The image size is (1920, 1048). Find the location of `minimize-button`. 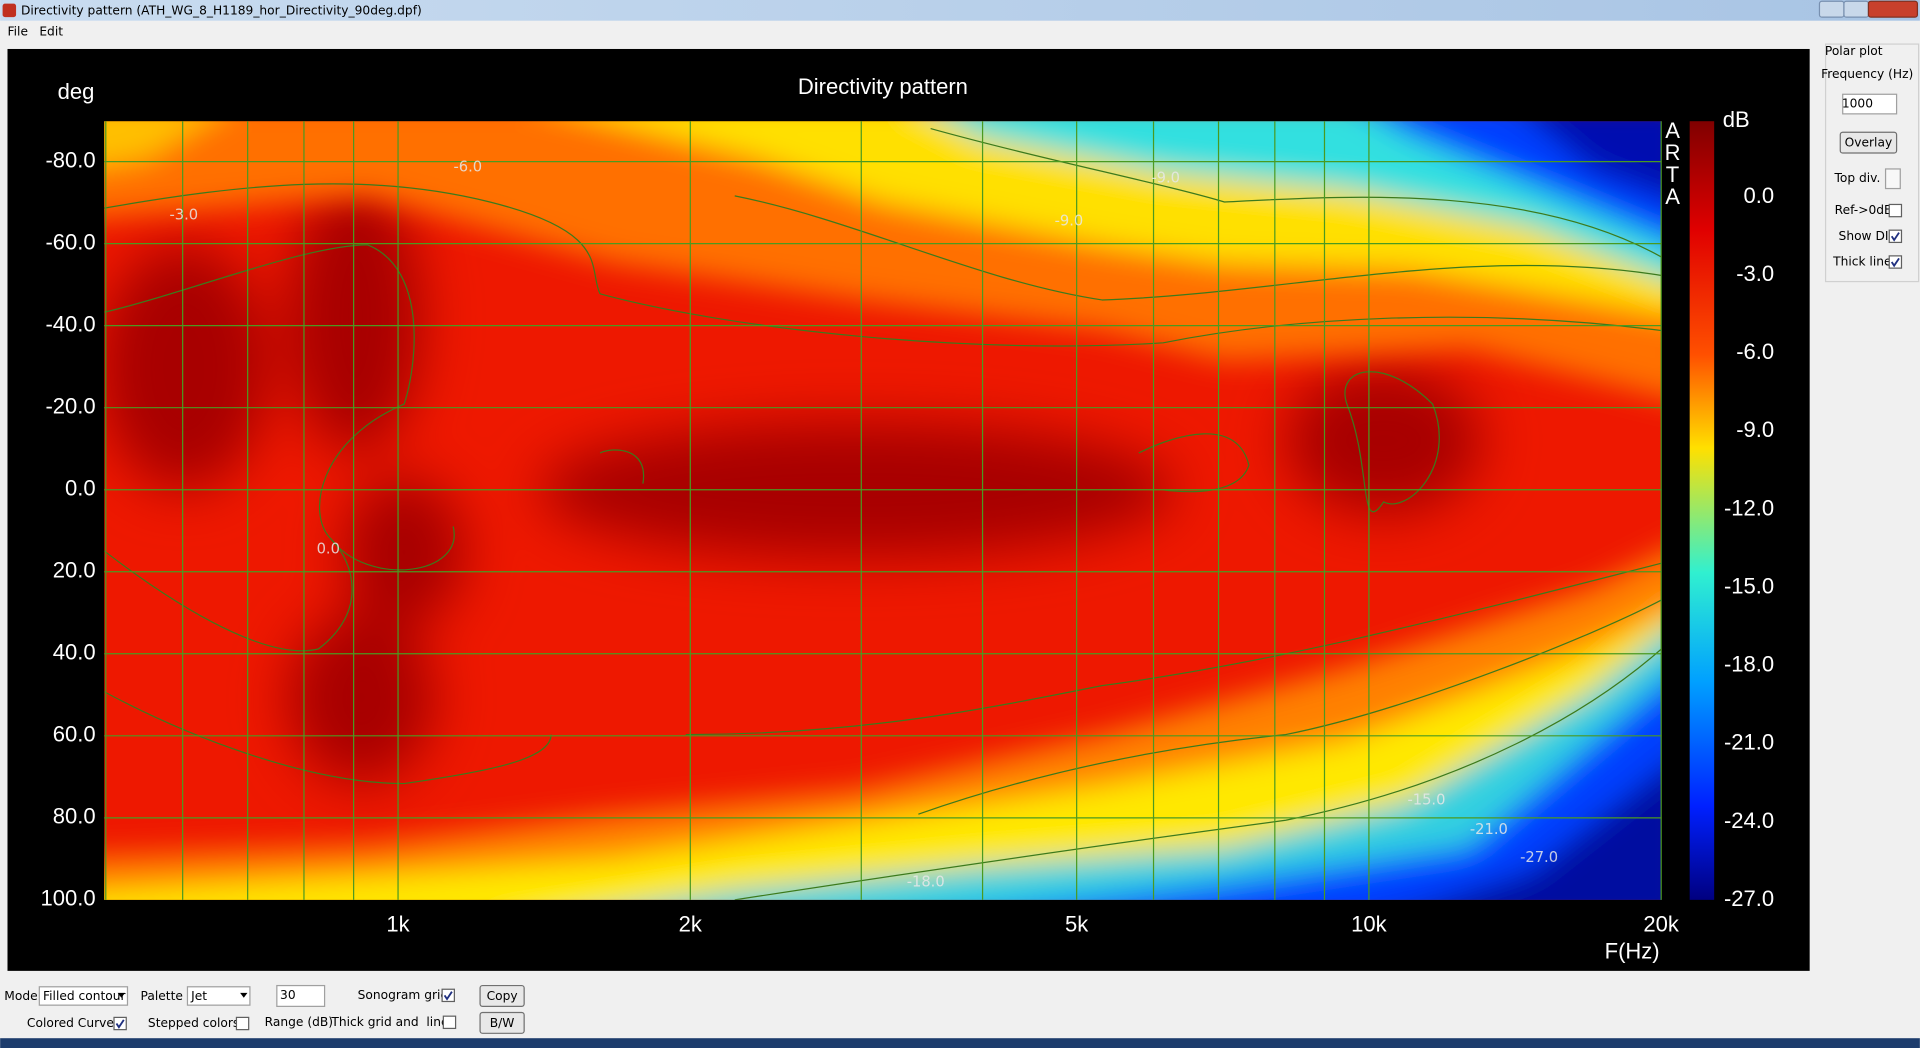

minimize-button is located at coordinates (1831, 9).